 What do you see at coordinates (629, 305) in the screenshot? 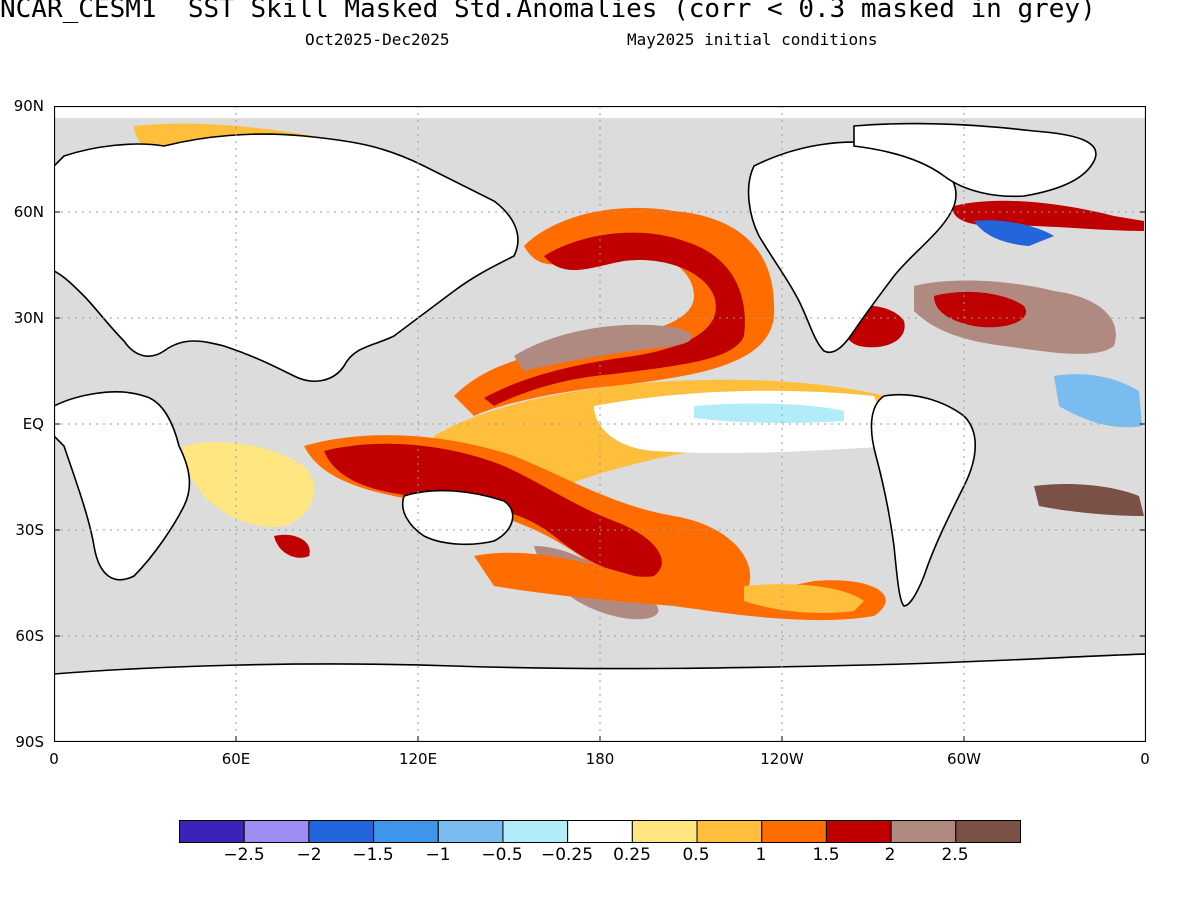
I see `grey-npac-center` at bounding box center [629, 305].